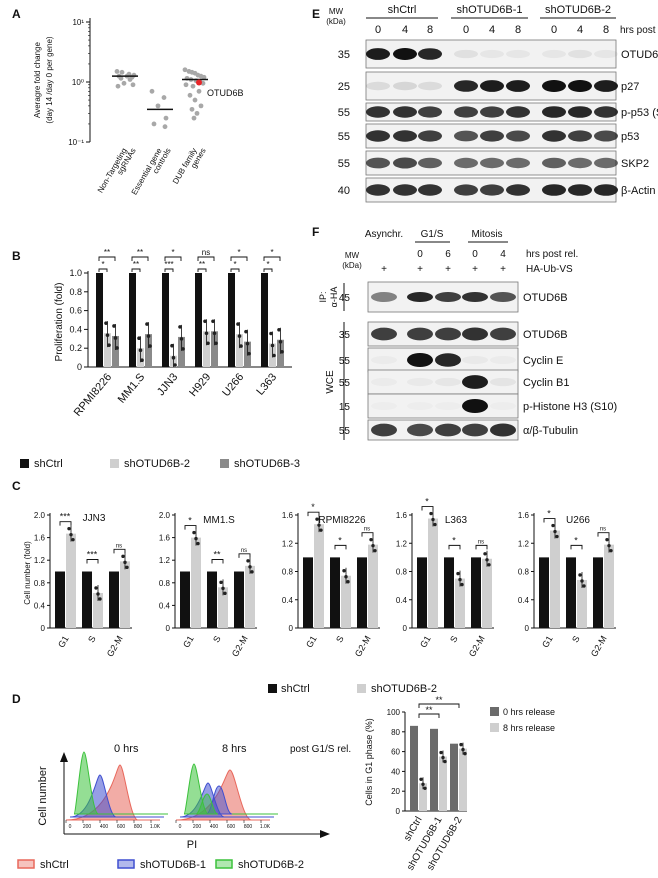 This screenshot has height=878, width=658. I want to click on panelD-bar-y-label: Cells in G1 phase (%), so click(369, 762).